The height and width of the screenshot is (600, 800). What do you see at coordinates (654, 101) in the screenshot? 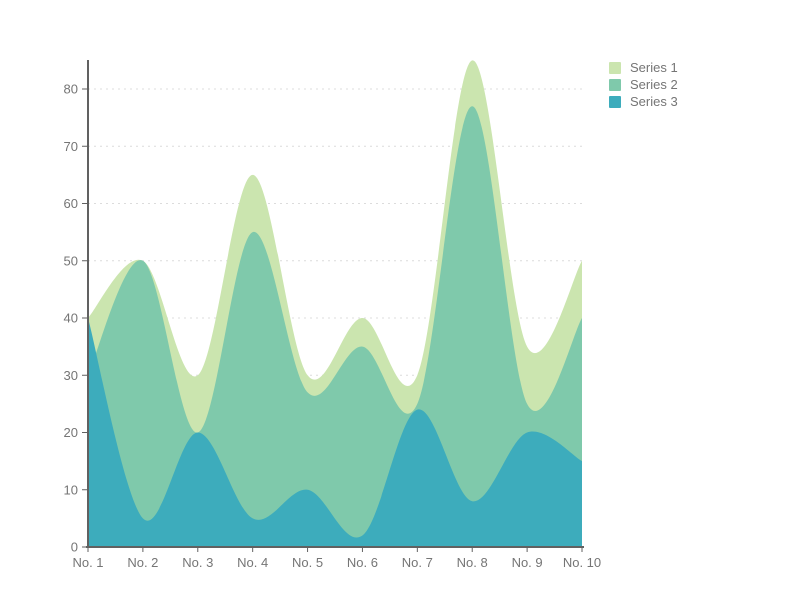
I see `legend-label: Series 3` at bounding box center [654, 101].